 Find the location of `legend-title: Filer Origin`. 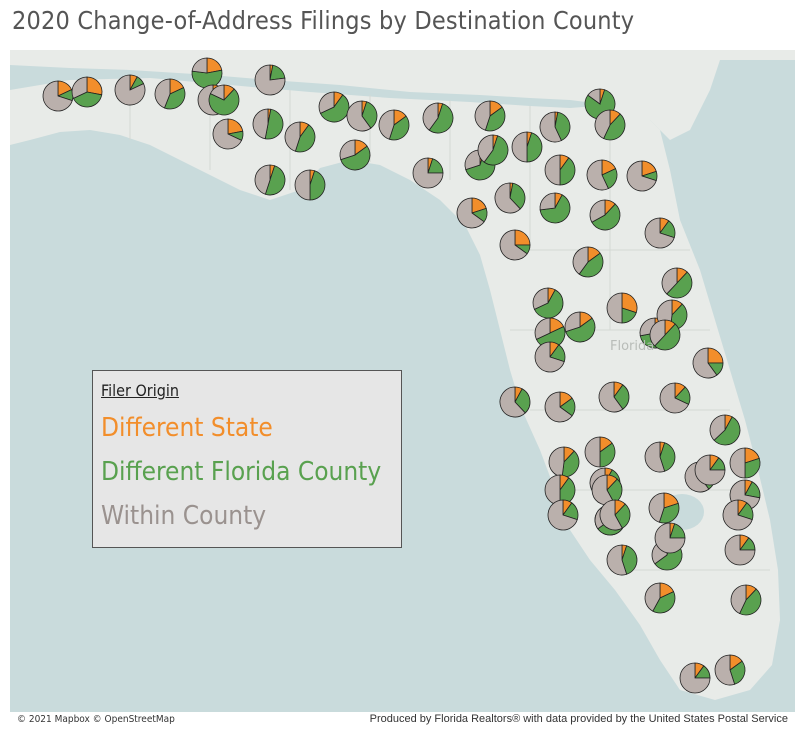

legend-title: Filer Origin is located at coordinates (140, 390).